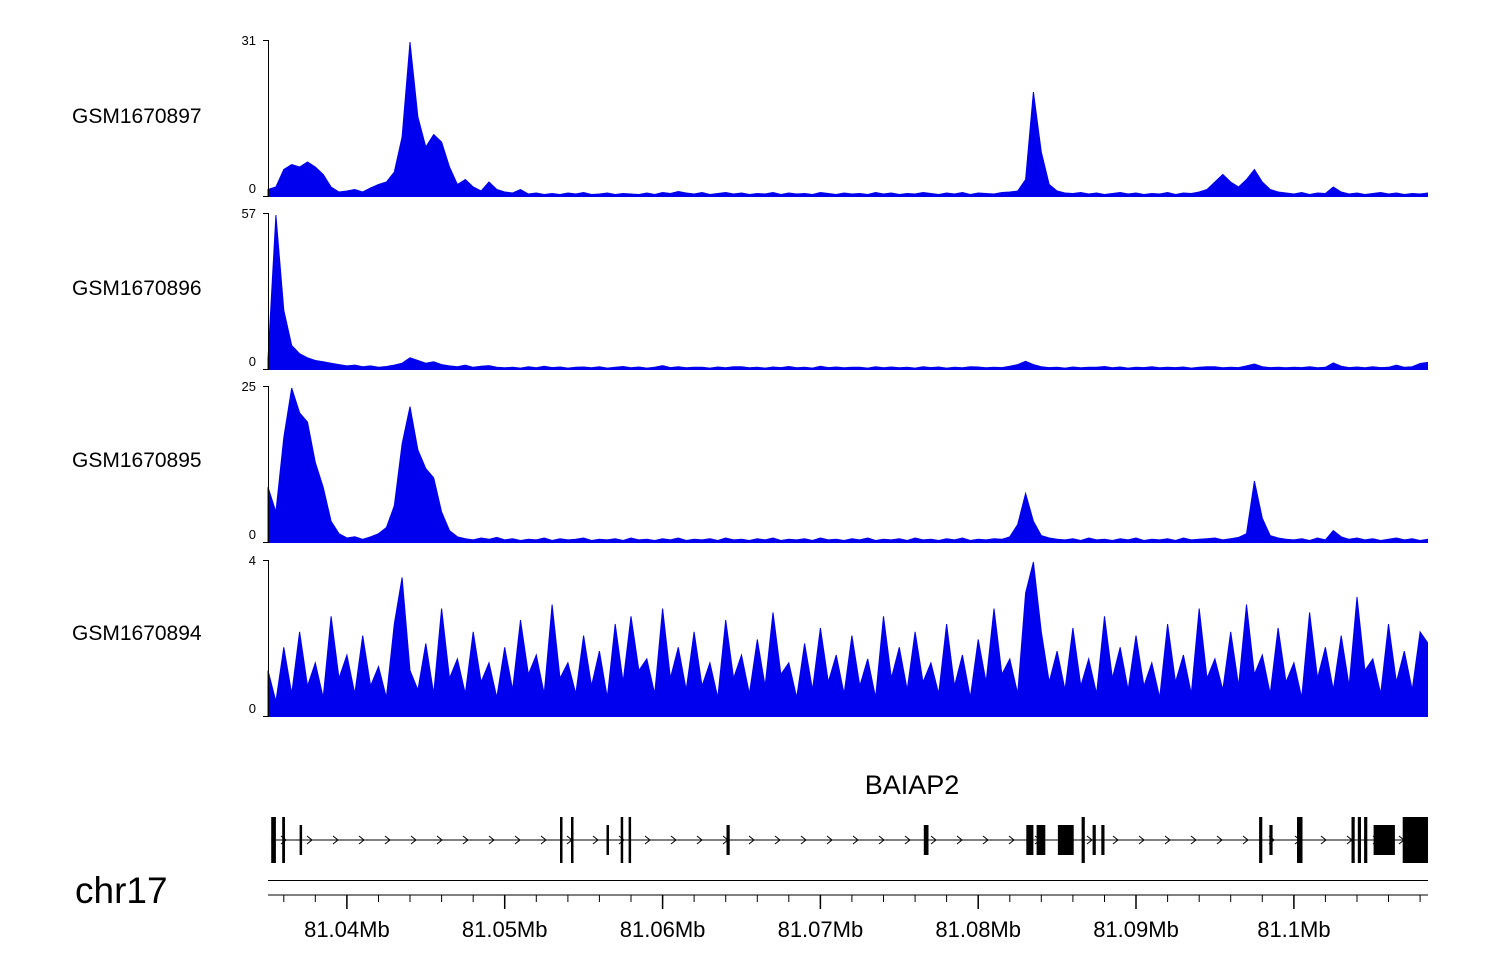 The width and height of the screenshot is (1500, 980). I want to click on coverage-plot-gsm1670894, so click(845, 638).